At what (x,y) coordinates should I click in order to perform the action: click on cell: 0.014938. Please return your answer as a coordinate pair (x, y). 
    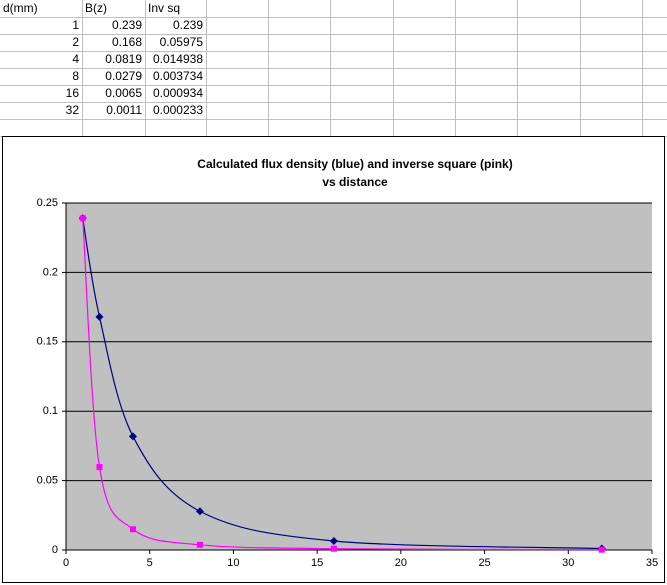
    Looking at the image, I should click on (178, 59).